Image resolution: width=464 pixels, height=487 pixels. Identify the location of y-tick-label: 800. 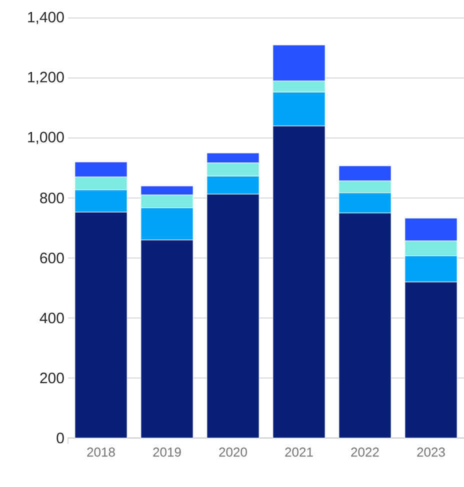
(52, 198).